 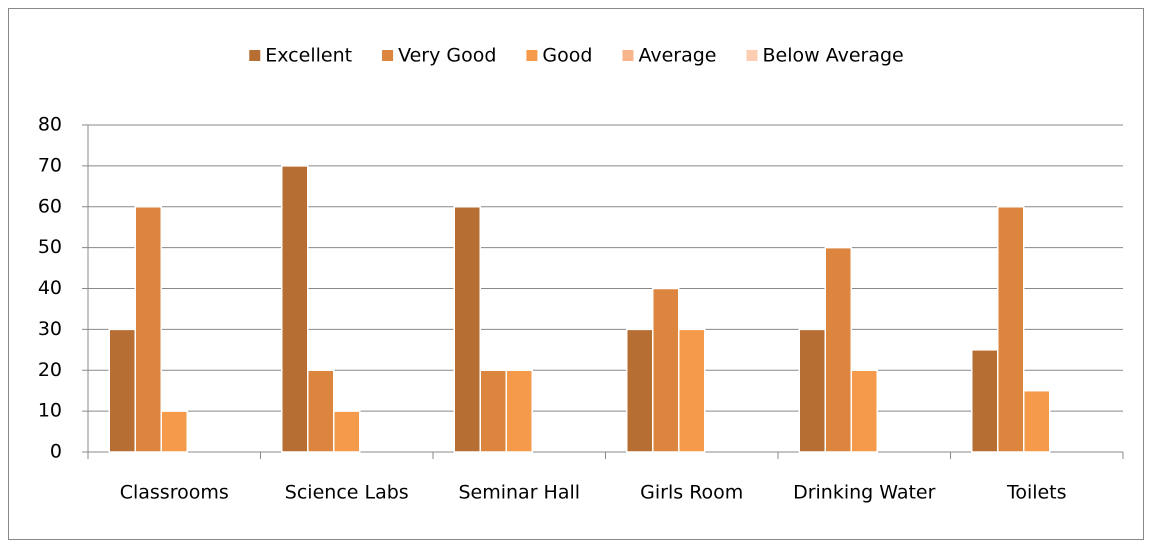 I want to click on y-tick-label: 80, so click(x=50, y=125).